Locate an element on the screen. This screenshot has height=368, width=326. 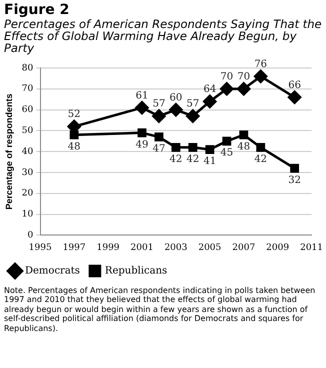
x-tick-label: 2003 is located at coordinates (176, 247).